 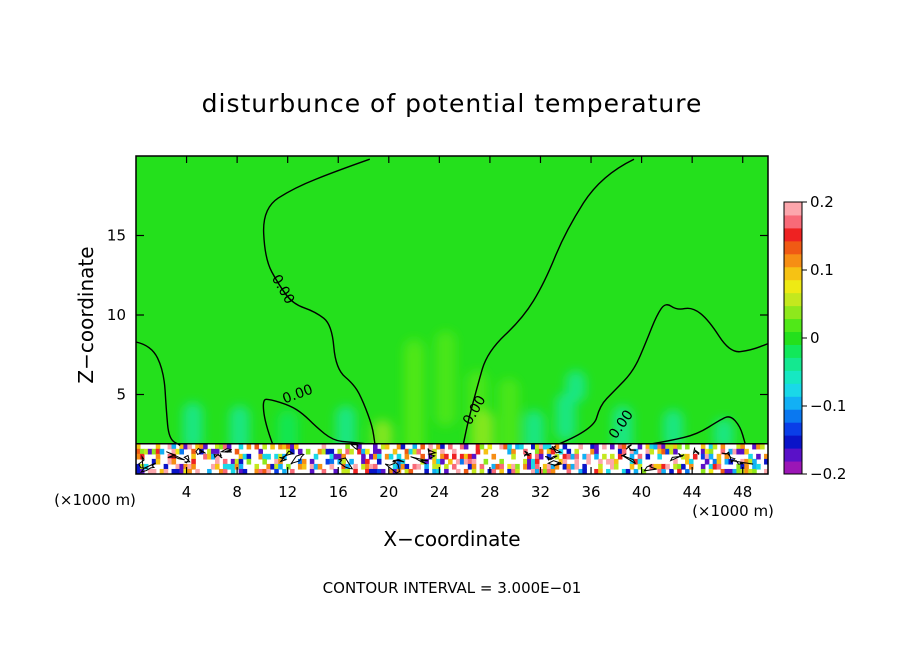 I want to click on x-tick-label: 40, so click(x=641, y=492).